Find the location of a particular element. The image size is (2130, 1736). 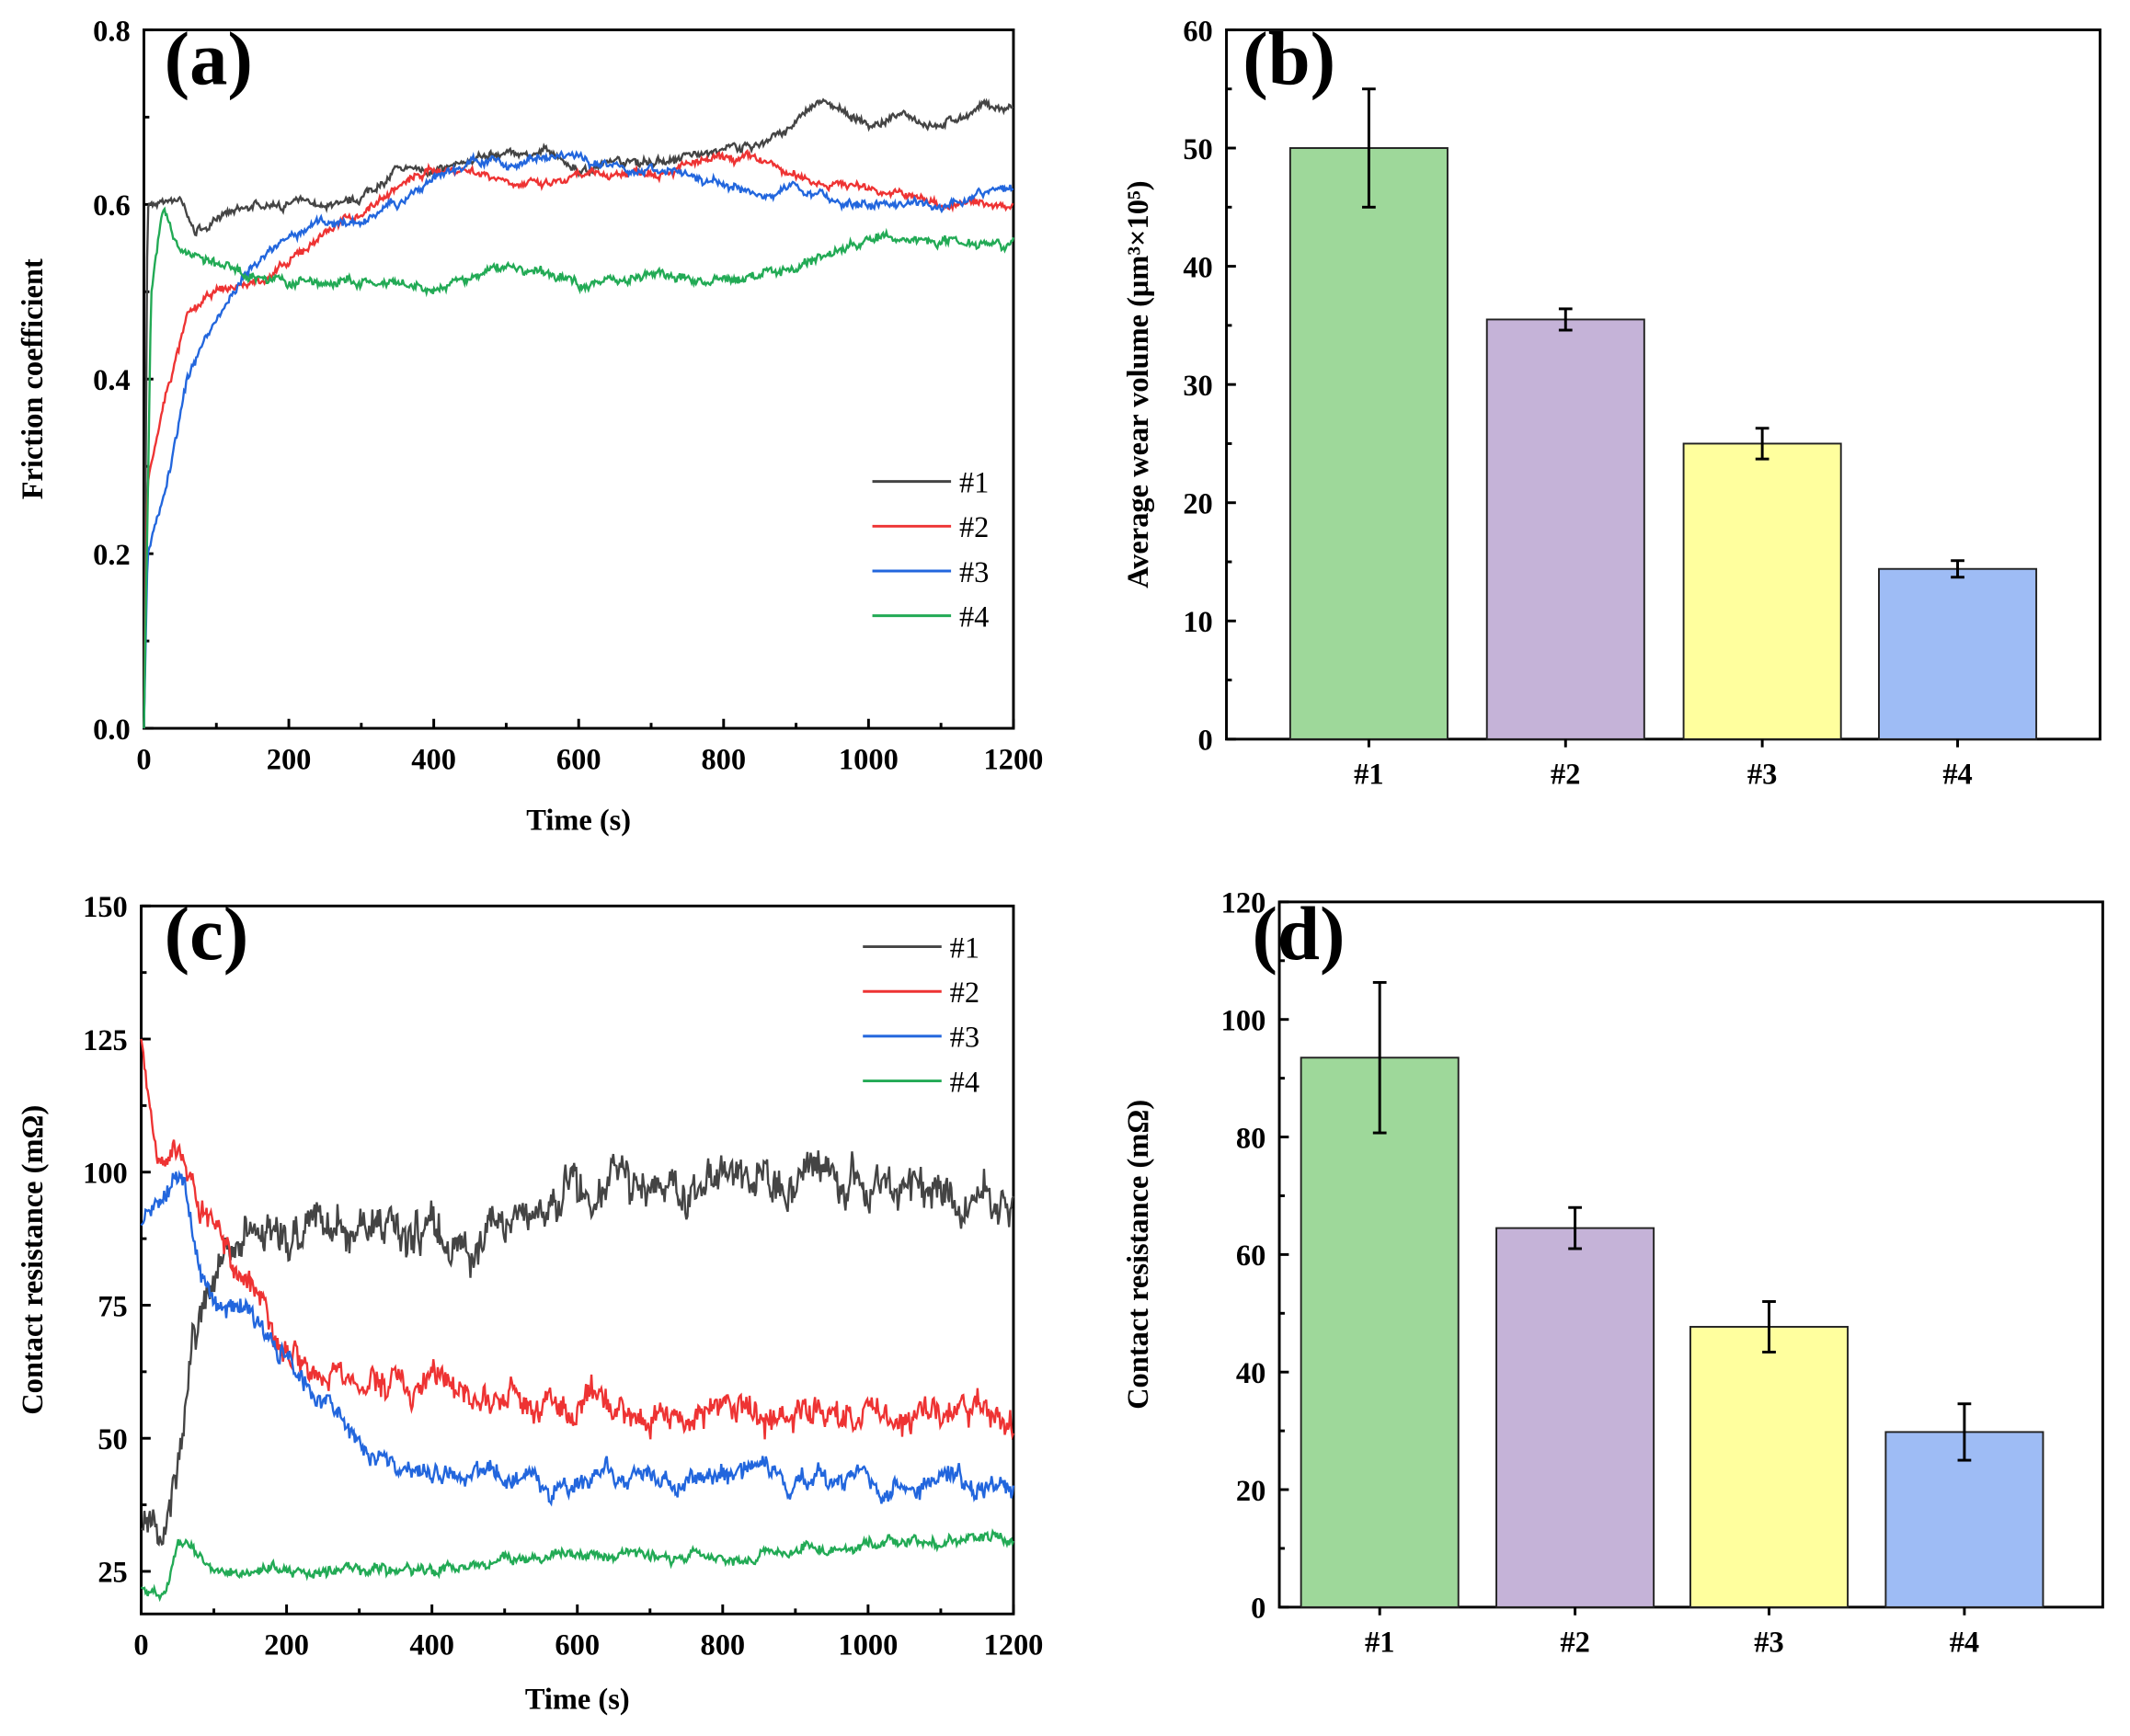

y-tick-label: 0.4 is located at coordinates (112, 380).